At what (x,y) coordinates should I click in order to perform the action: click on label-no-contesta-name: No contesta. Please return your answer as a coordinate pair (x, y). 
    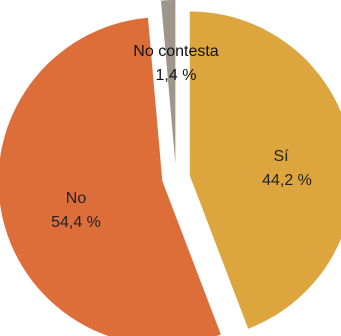
    Looking at the image, I should click on (175, 51).